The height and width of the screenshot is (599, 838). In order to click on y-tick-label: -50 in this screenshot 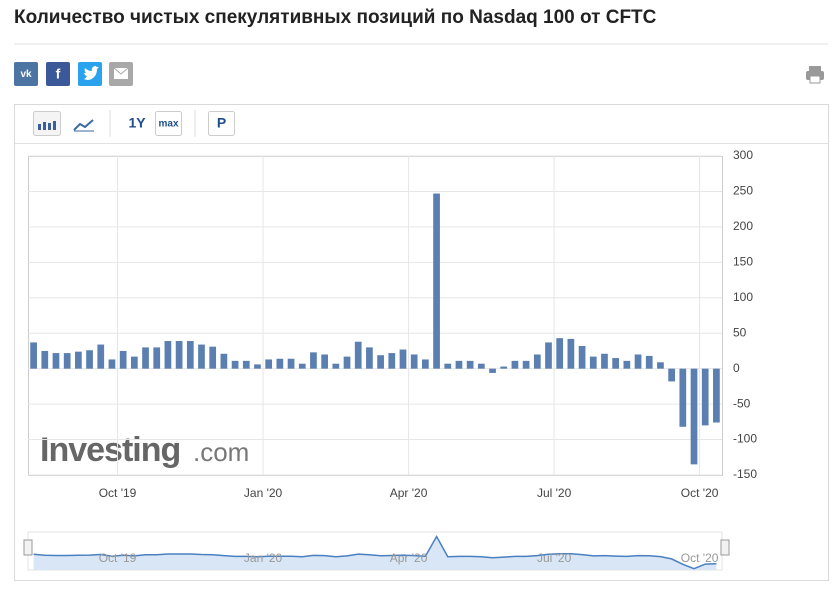, I will do `click(742, 403)`.